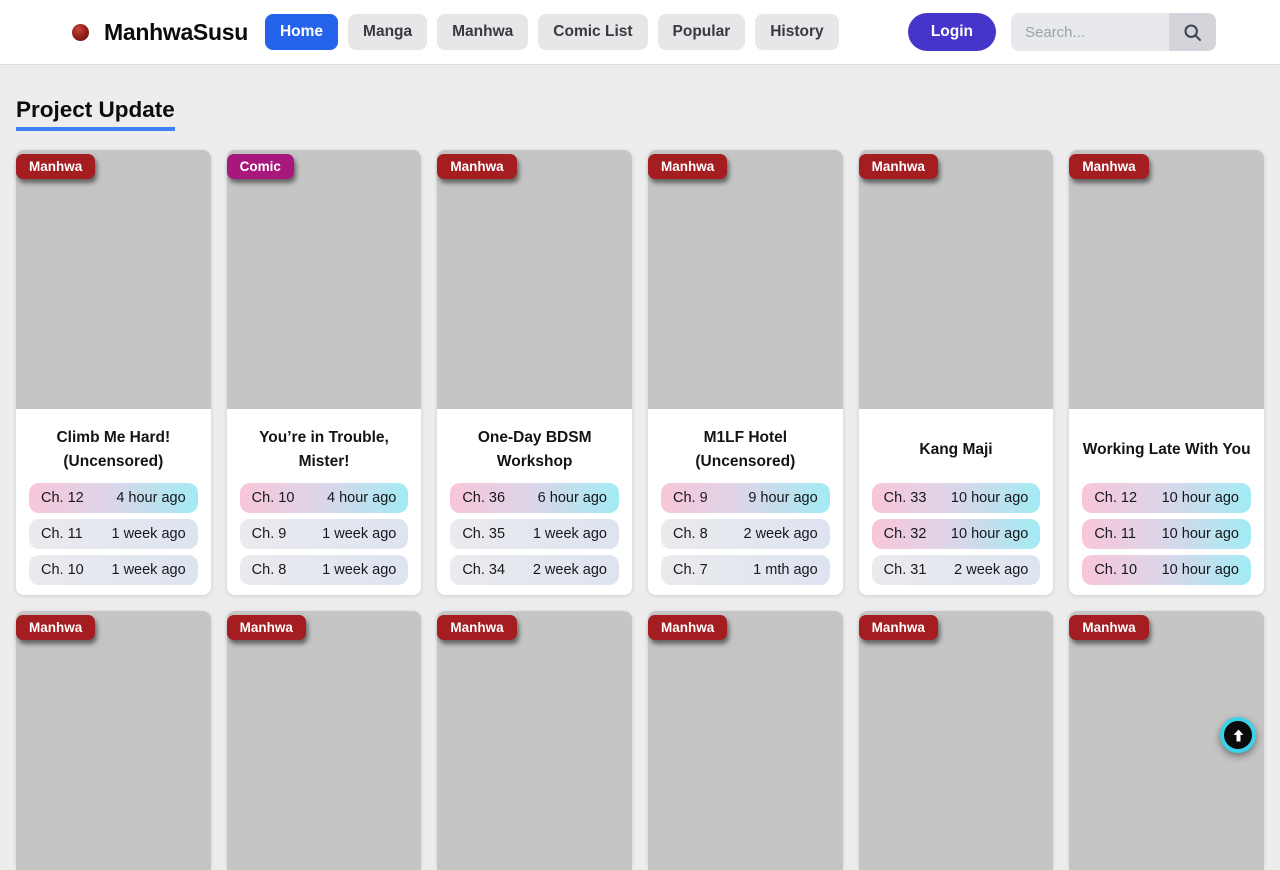 The width and height of the screenshot is (1280, 870). What do you see at coordinates (745, 498) in the screenshot?
I see `chapter-row: Ch. 9 9 hour ago` at bounding box center [745, 498].